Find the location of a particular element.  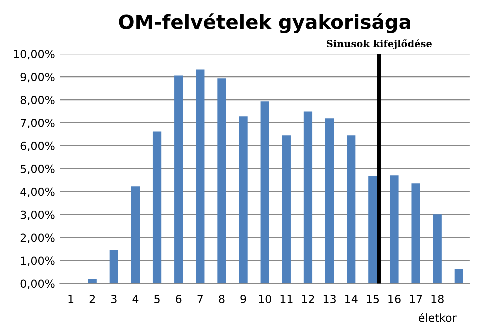

x-tick-label: 16 is located at coordinates (394, 299).